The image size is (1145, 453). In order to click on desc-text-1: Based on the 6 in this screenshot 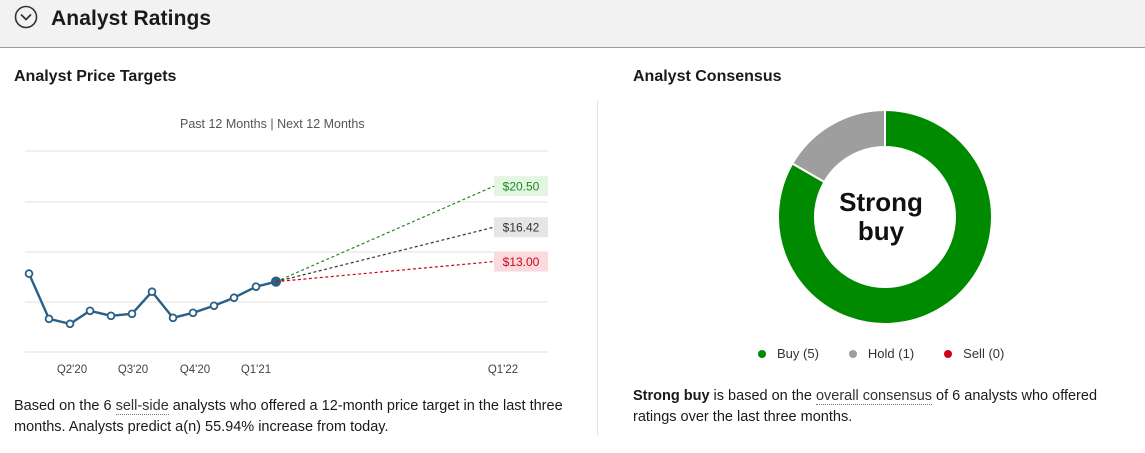, I will do `click(65, 406)`.